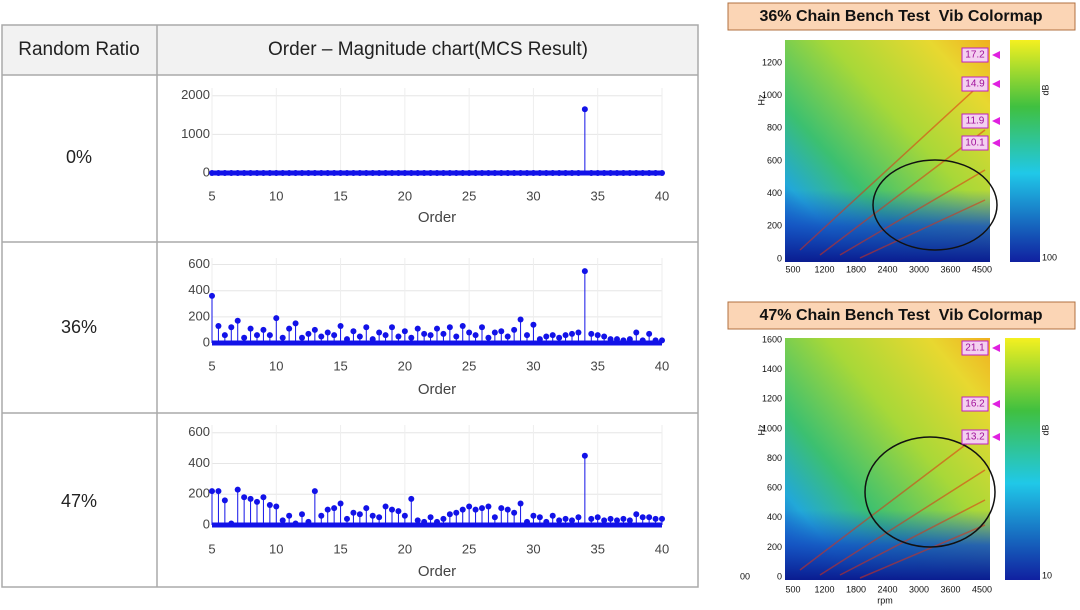 The width and height of the screenshot is (1080, 610). What do you see at coordinates (935, 205) in the screenshot?
I see `highlight-ellipse` at bounding box center [935, 205].